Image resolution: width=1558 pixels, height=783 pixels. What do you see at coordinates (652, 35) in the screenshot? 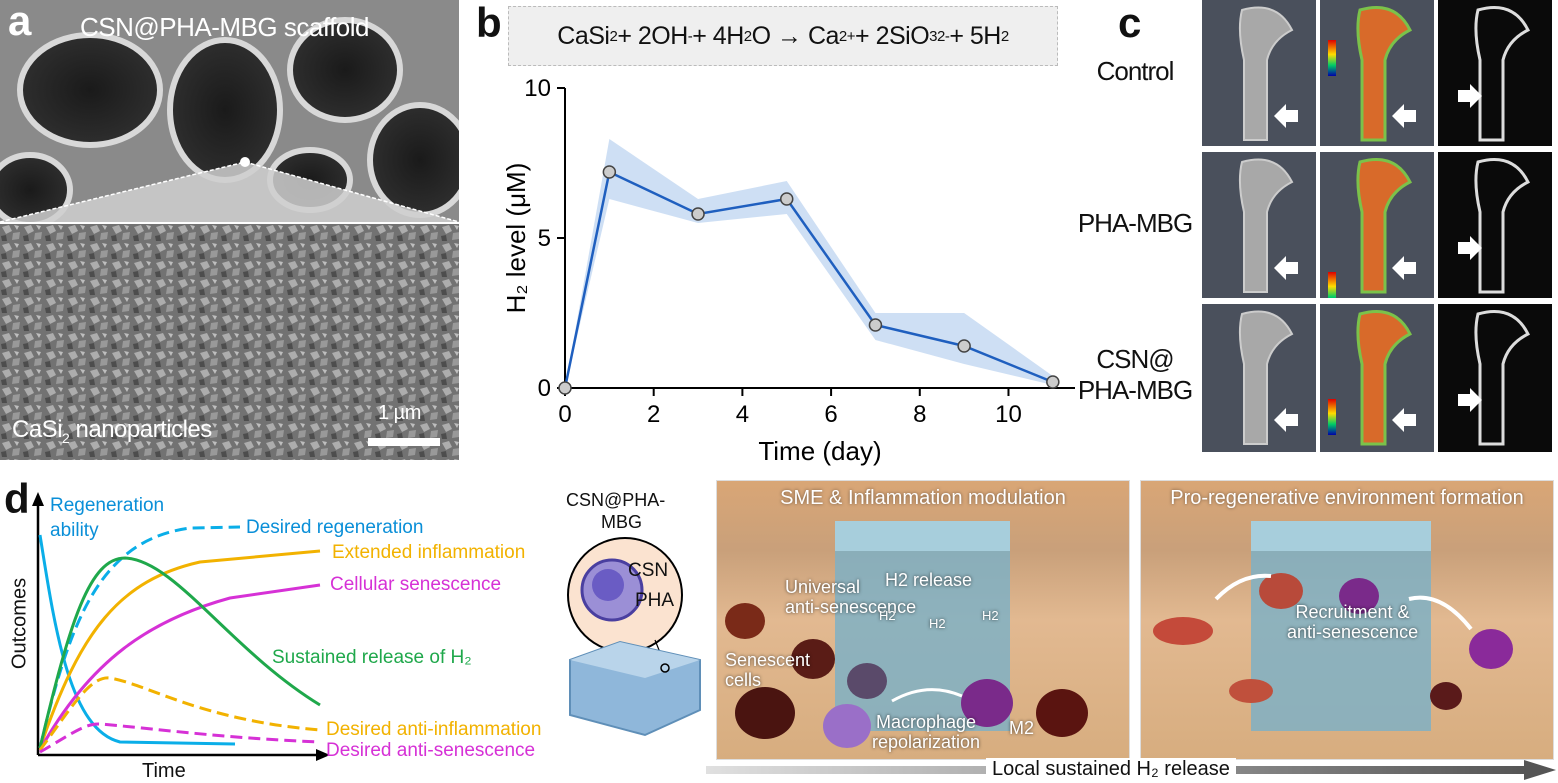
I see `eq-part: + 2OH` at bounding box center [652, 35].